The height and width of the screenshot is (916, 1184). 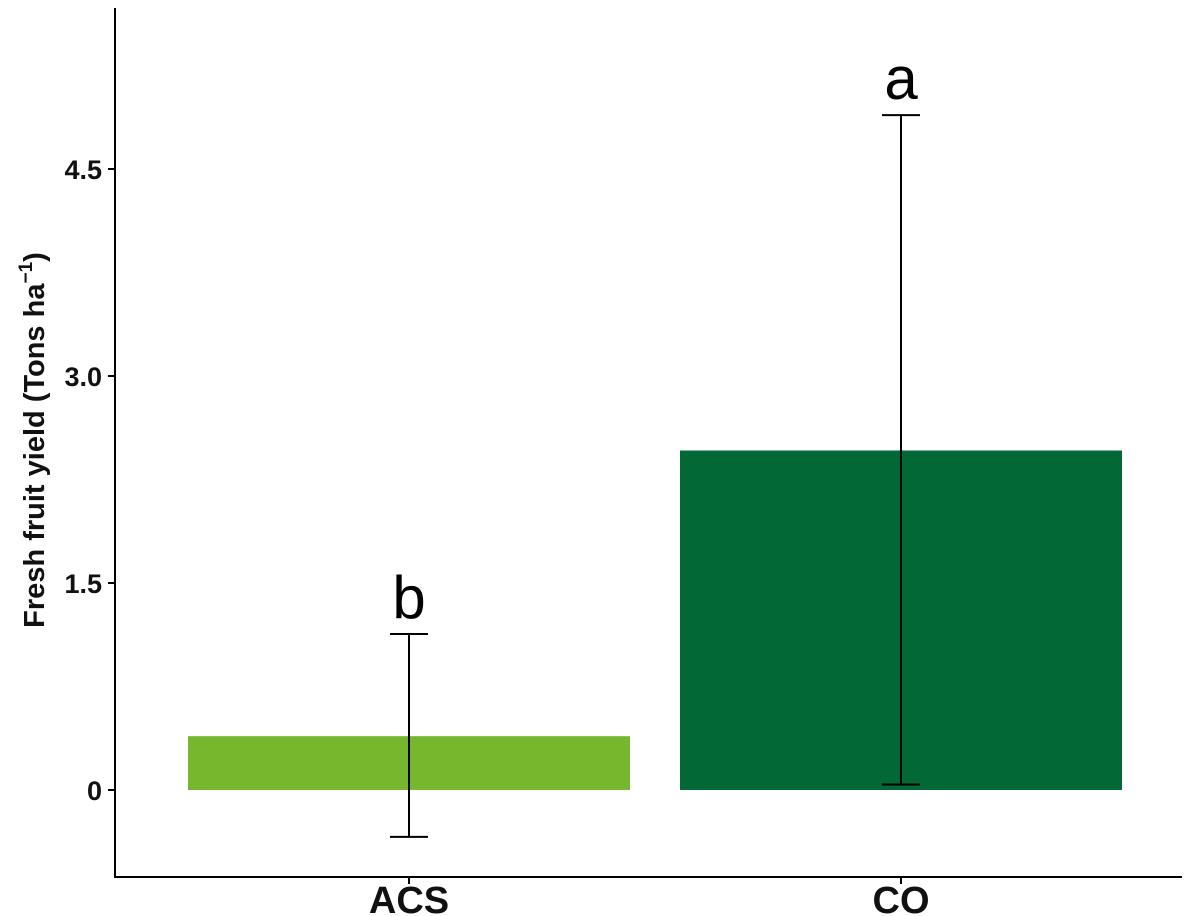 I want to click on y-ticks-group: 0 1.5 3.0 4.5, so click(x=89, y=480).